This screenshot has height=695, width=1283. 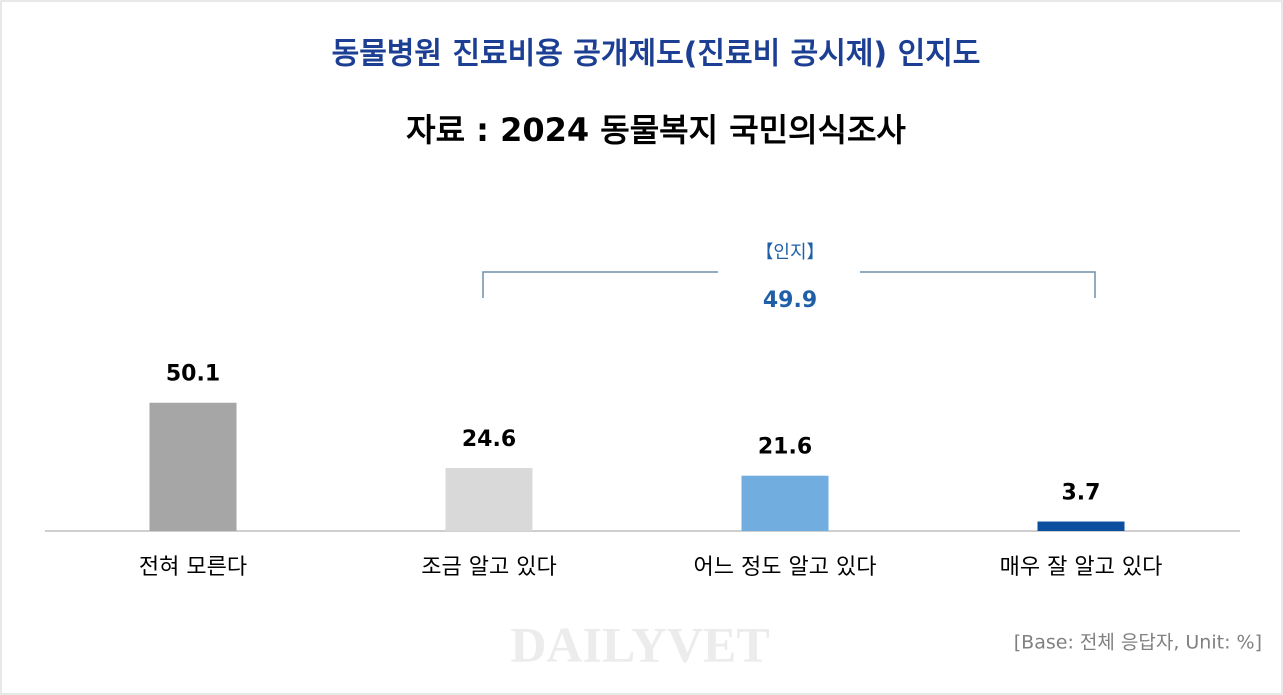 What do you see at coordinates (789, 252) in the screenshot?
I see `annotation-label: 【인지】` at bounding box center [789, 252].